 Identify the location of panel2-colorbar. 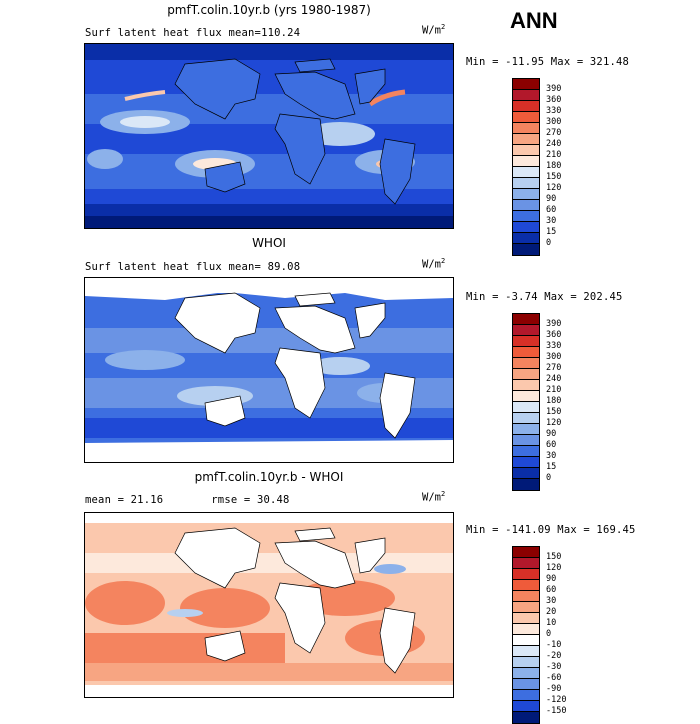
(526, 402).